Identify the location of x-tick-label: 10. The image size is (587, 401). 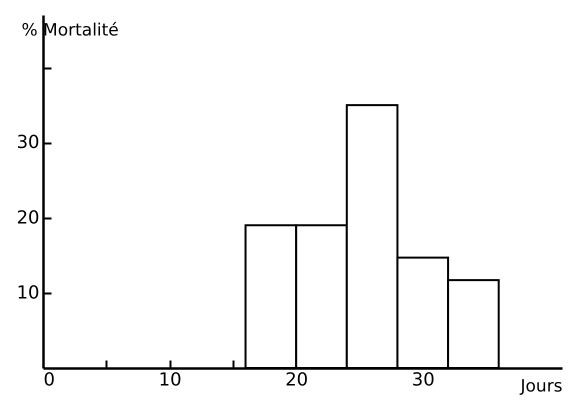
(170, 380).